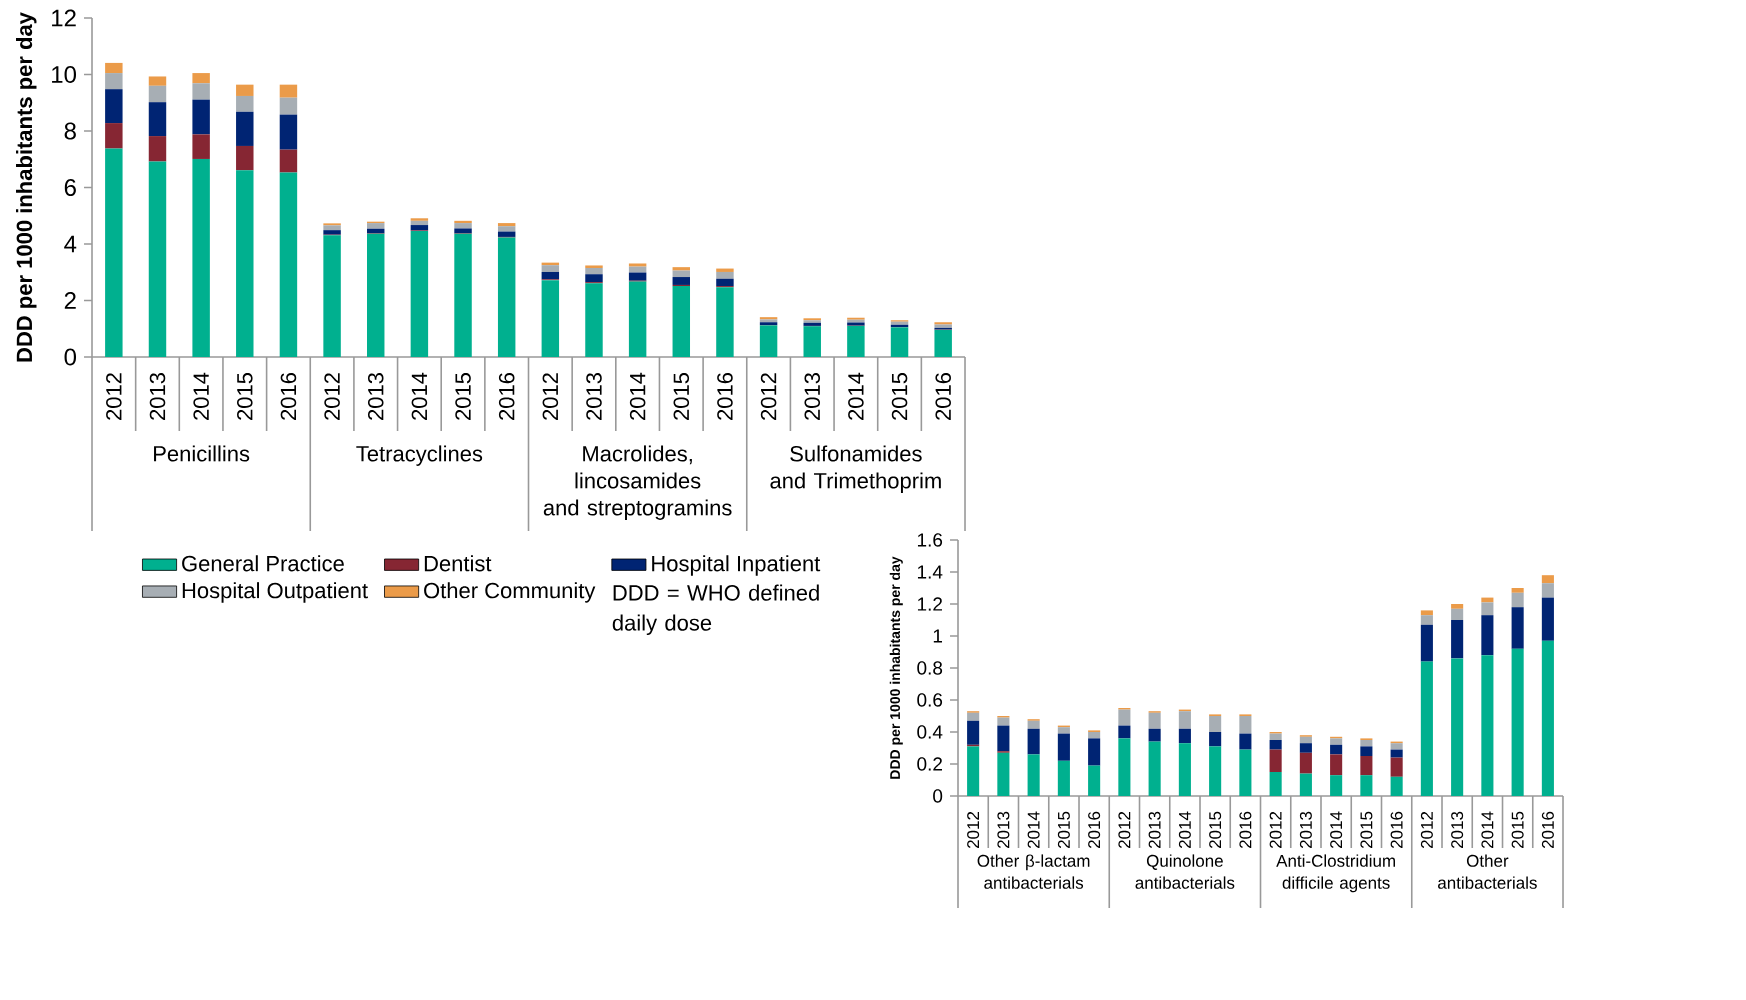 The width and height of the screenshot is (1746, 1000). I want to click on text: DDD = WHO defined daily dose, so click(715, 609).